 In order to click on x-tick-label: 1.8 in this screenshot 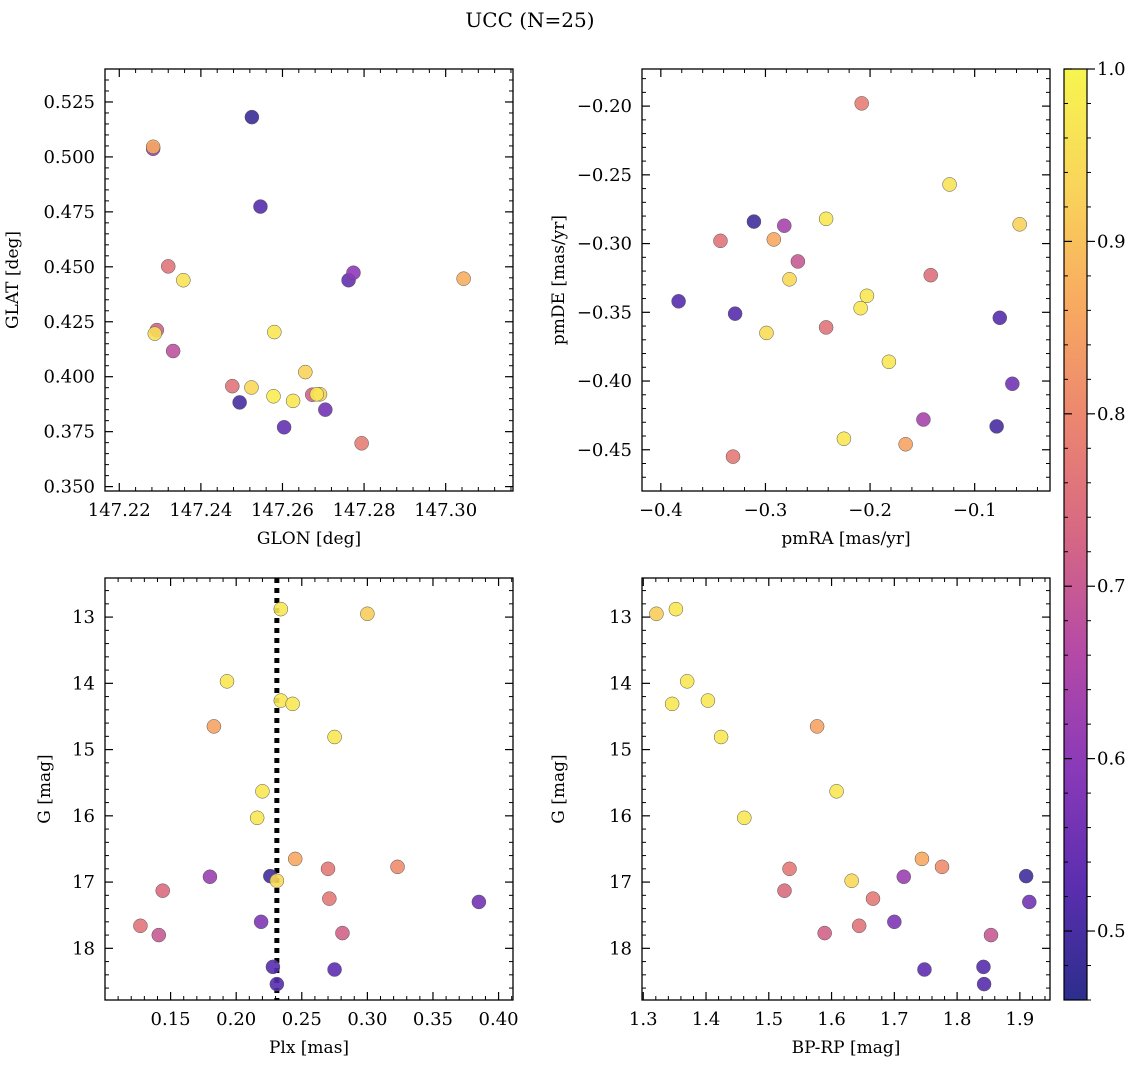, I will do `click(957, 1019)`.